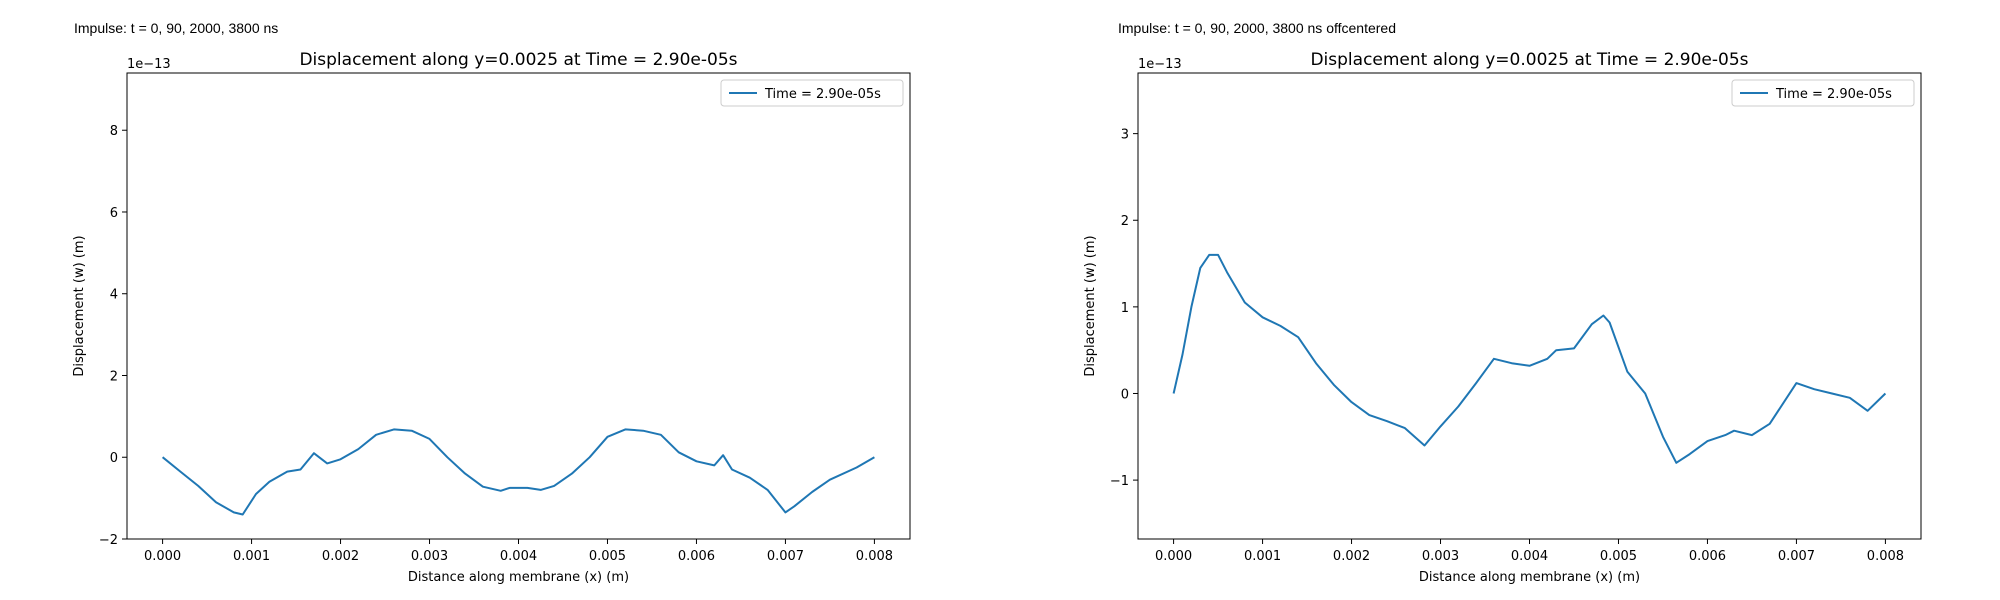 Image resolution: width=2000 pixels, height=600 pixels. I want to click on y-tick-label: 1, so click(1125, 308).